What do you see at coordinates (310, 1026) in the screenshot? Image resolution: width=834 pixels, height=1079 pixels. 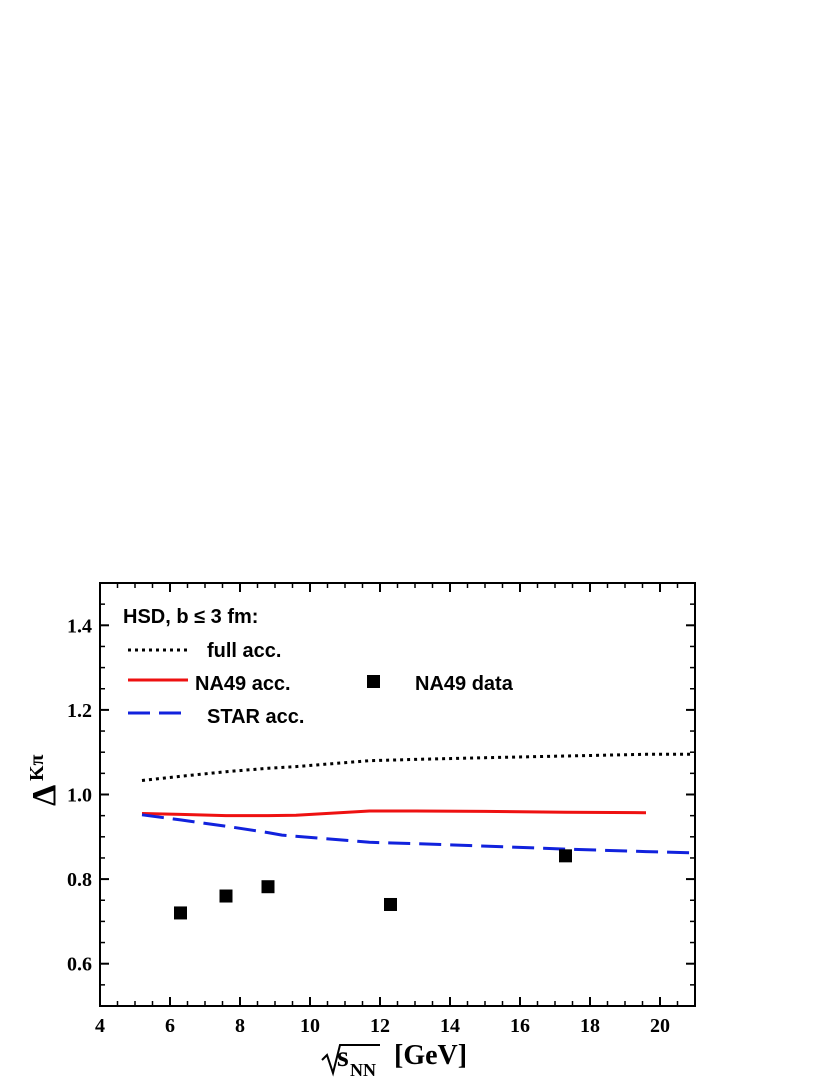 I see `x-tick-label: 10` at bounding box center [310, 1026].